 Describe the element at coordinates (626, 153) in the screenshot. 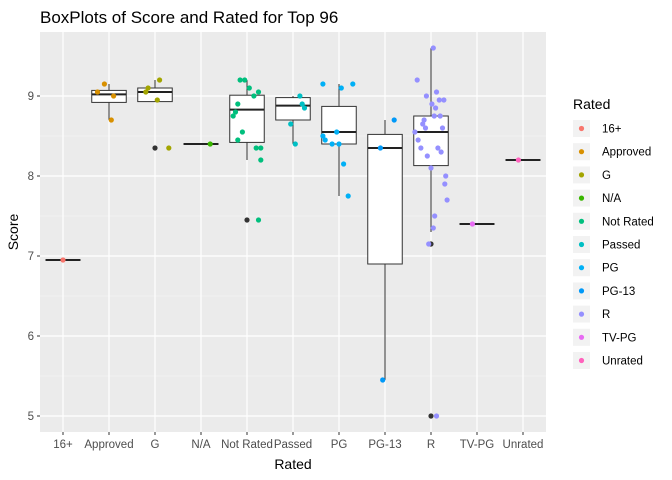

I see `legend-label: Approved` at that location.